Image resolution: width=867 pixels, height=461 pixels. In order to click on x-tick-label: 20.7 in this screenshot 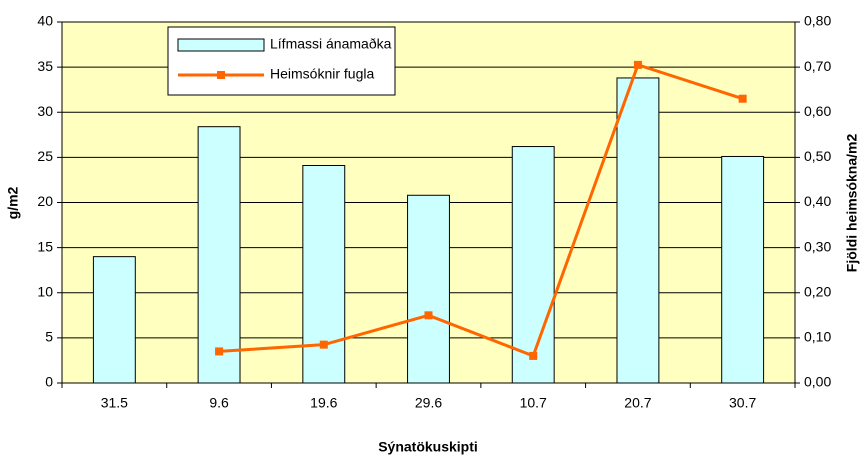, I will do `click(637, 403)`.